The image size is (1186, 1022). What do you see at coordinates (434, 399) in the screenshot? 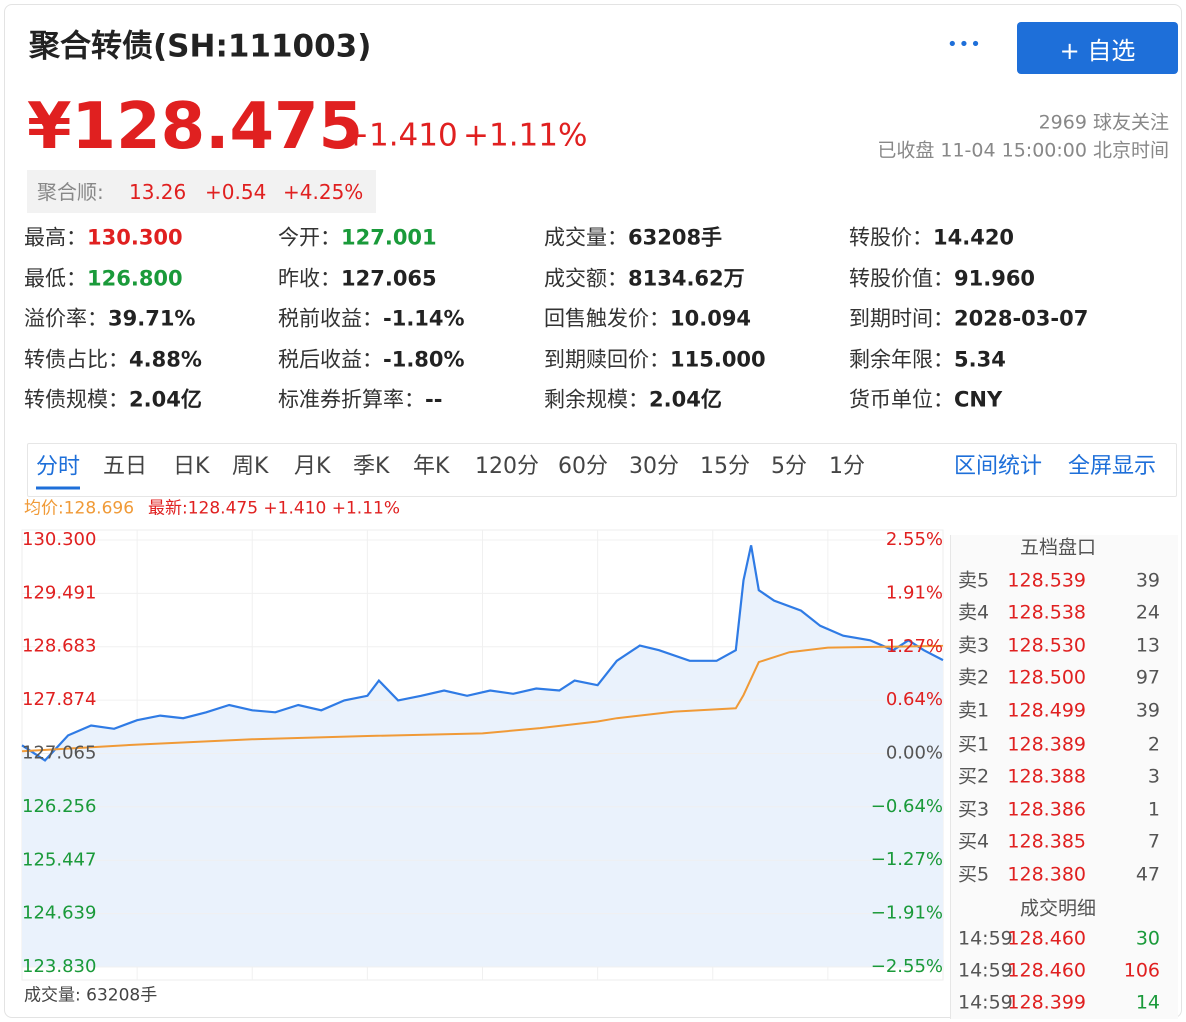
I see `stat-value: --` at bounding box center [434, 399].